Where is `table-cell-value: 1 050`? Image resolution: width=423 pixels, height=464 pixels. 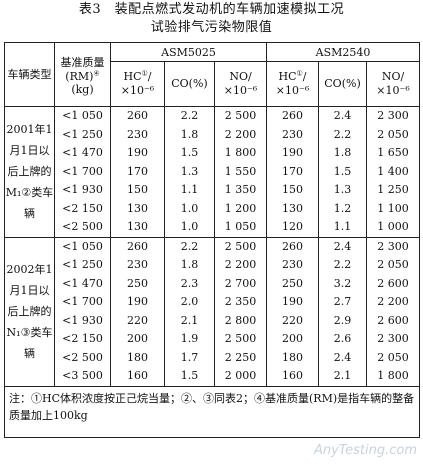 table-cell-value: 1 050 is located at coordinates (240, 226).